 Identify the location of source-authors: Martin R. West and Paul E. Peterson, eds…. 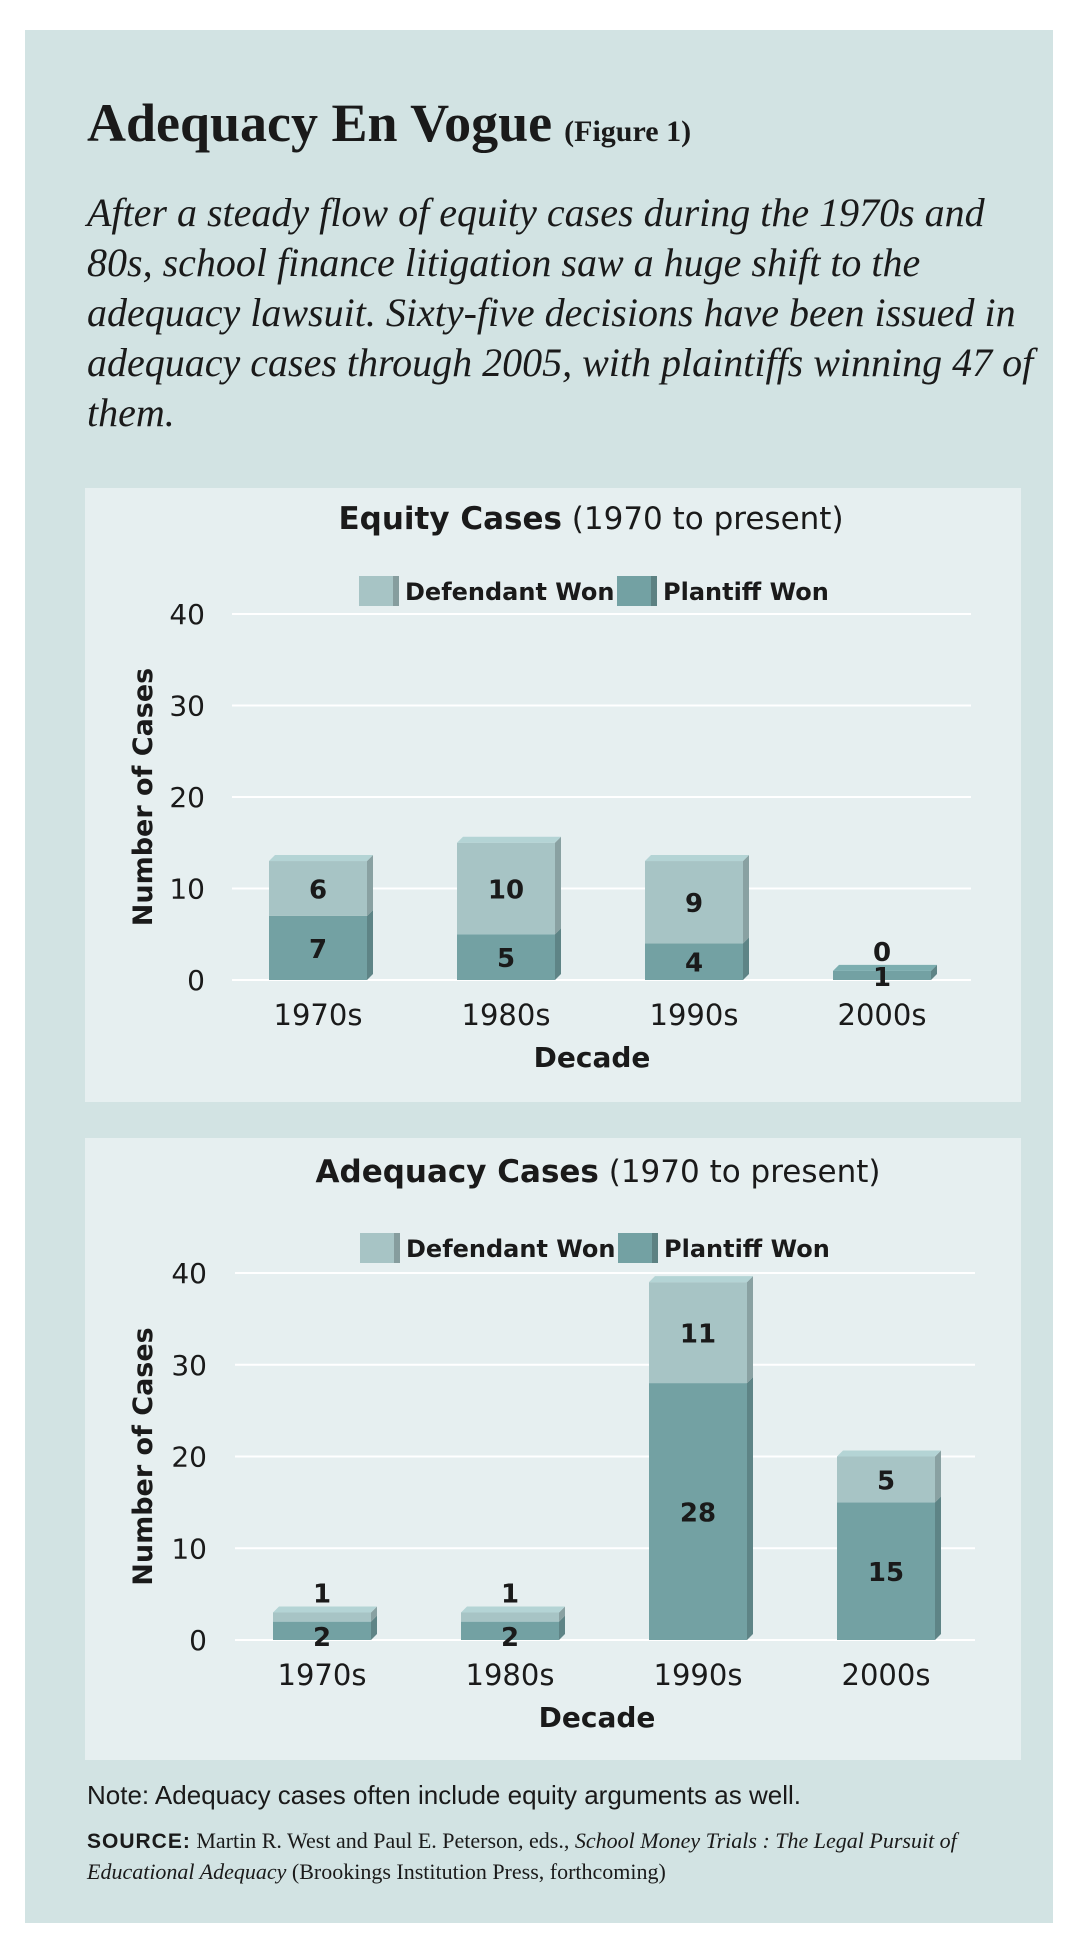
(383, 1840).